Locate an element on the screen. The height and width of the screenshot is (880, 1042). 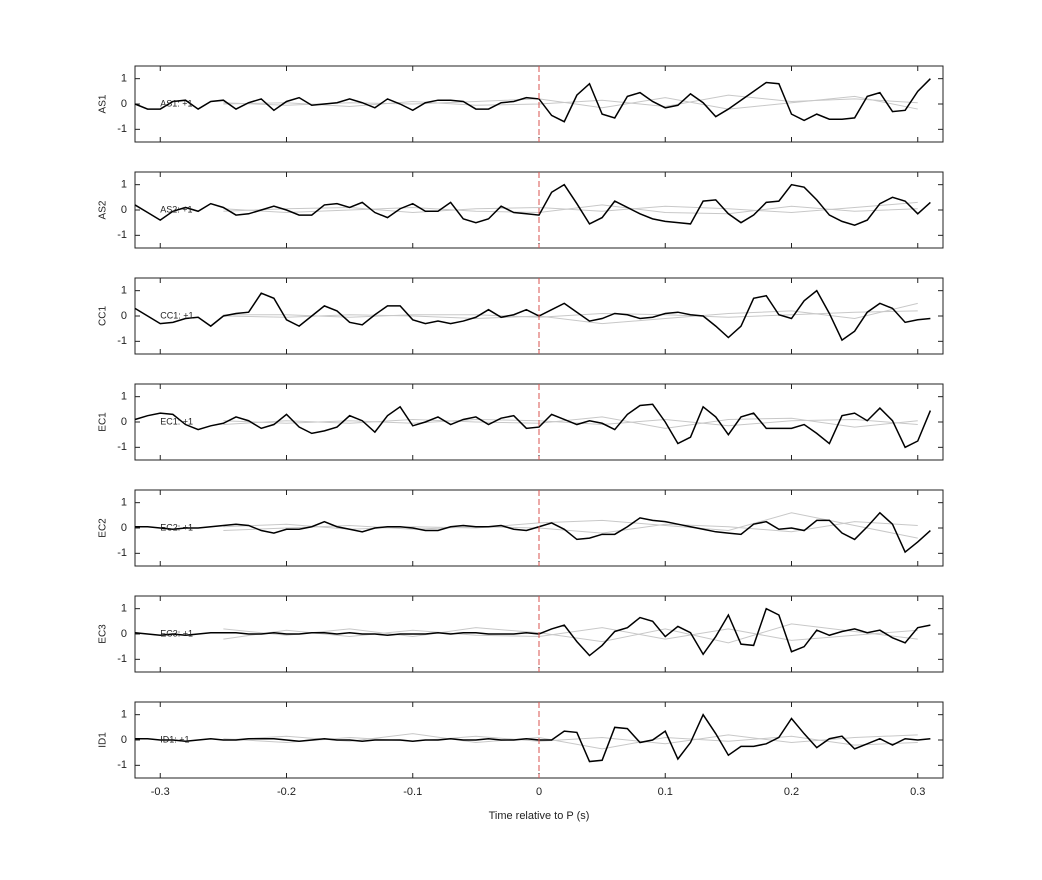
y-axis-label: ID1 is located at coordinates (103, 740).